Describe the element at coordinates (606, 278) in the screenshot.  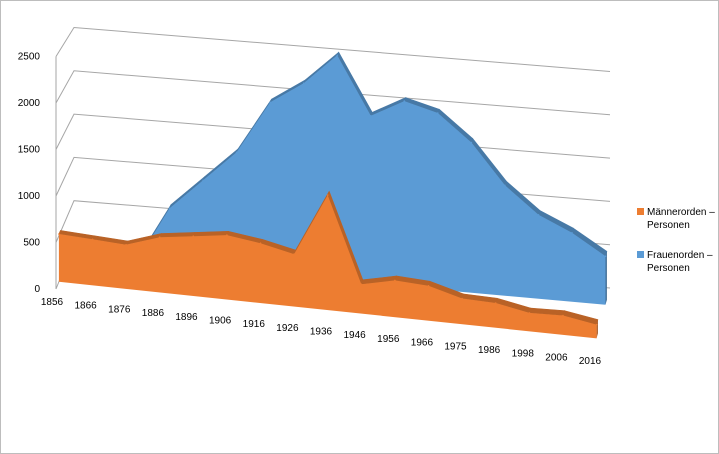
I see `frauenorden-end-cap` at that location.